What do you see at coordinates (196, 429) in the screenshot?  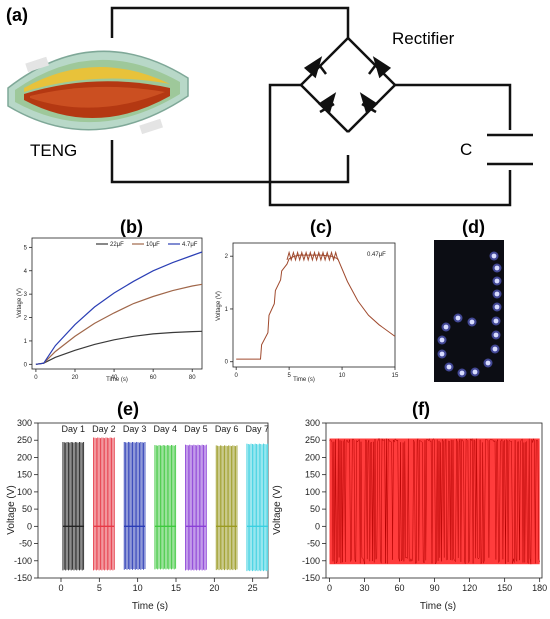 I see `e-series-label: Day 5` at bounding box center [196, 429].